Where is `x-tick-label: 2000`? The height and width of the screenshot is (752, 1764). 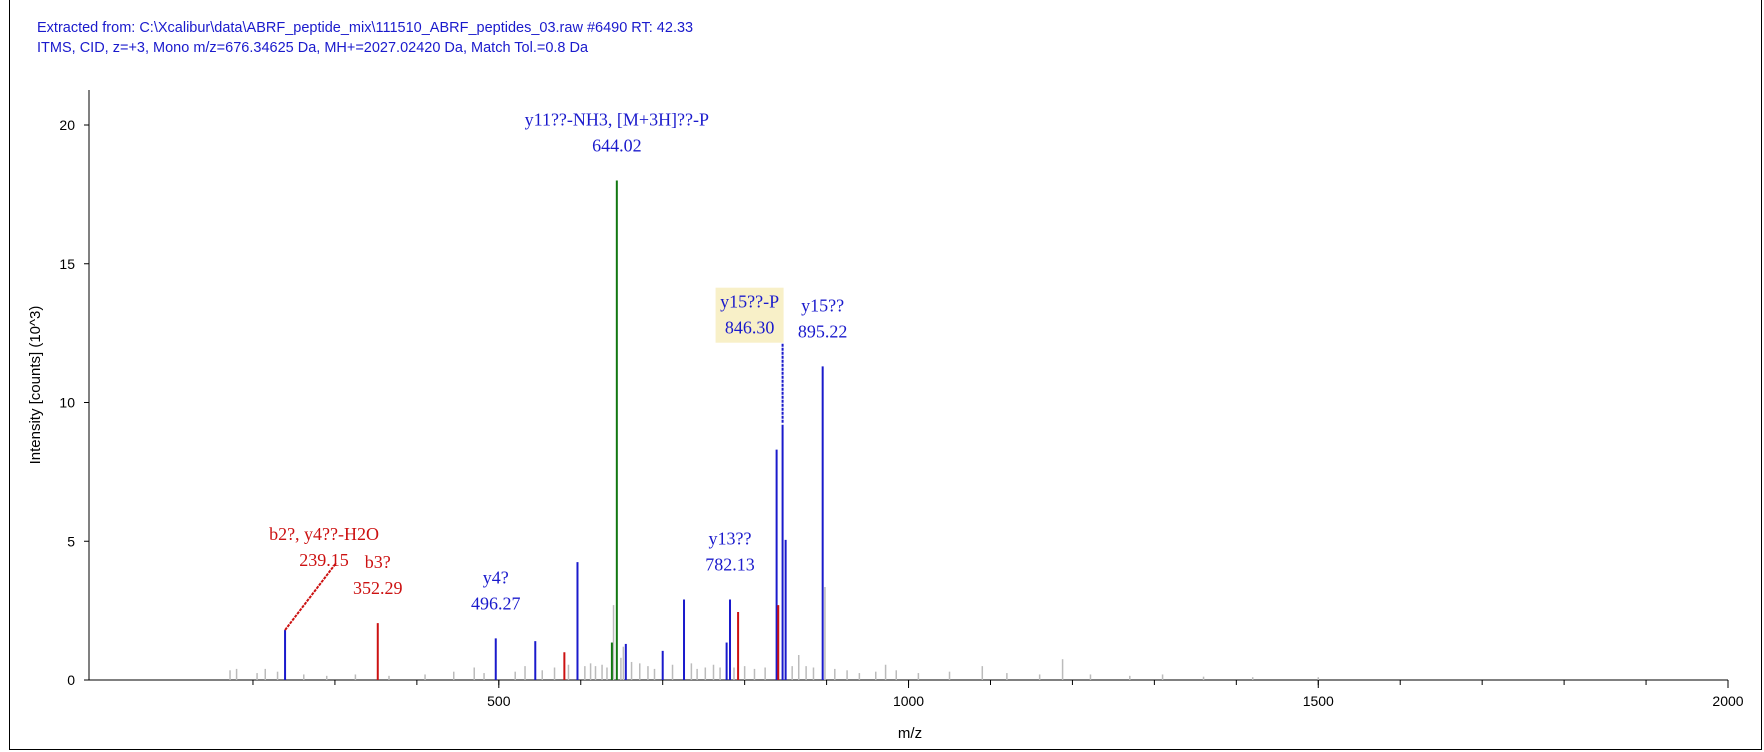 x-tick-label: 2000 is located at coordinates (1727, 701).